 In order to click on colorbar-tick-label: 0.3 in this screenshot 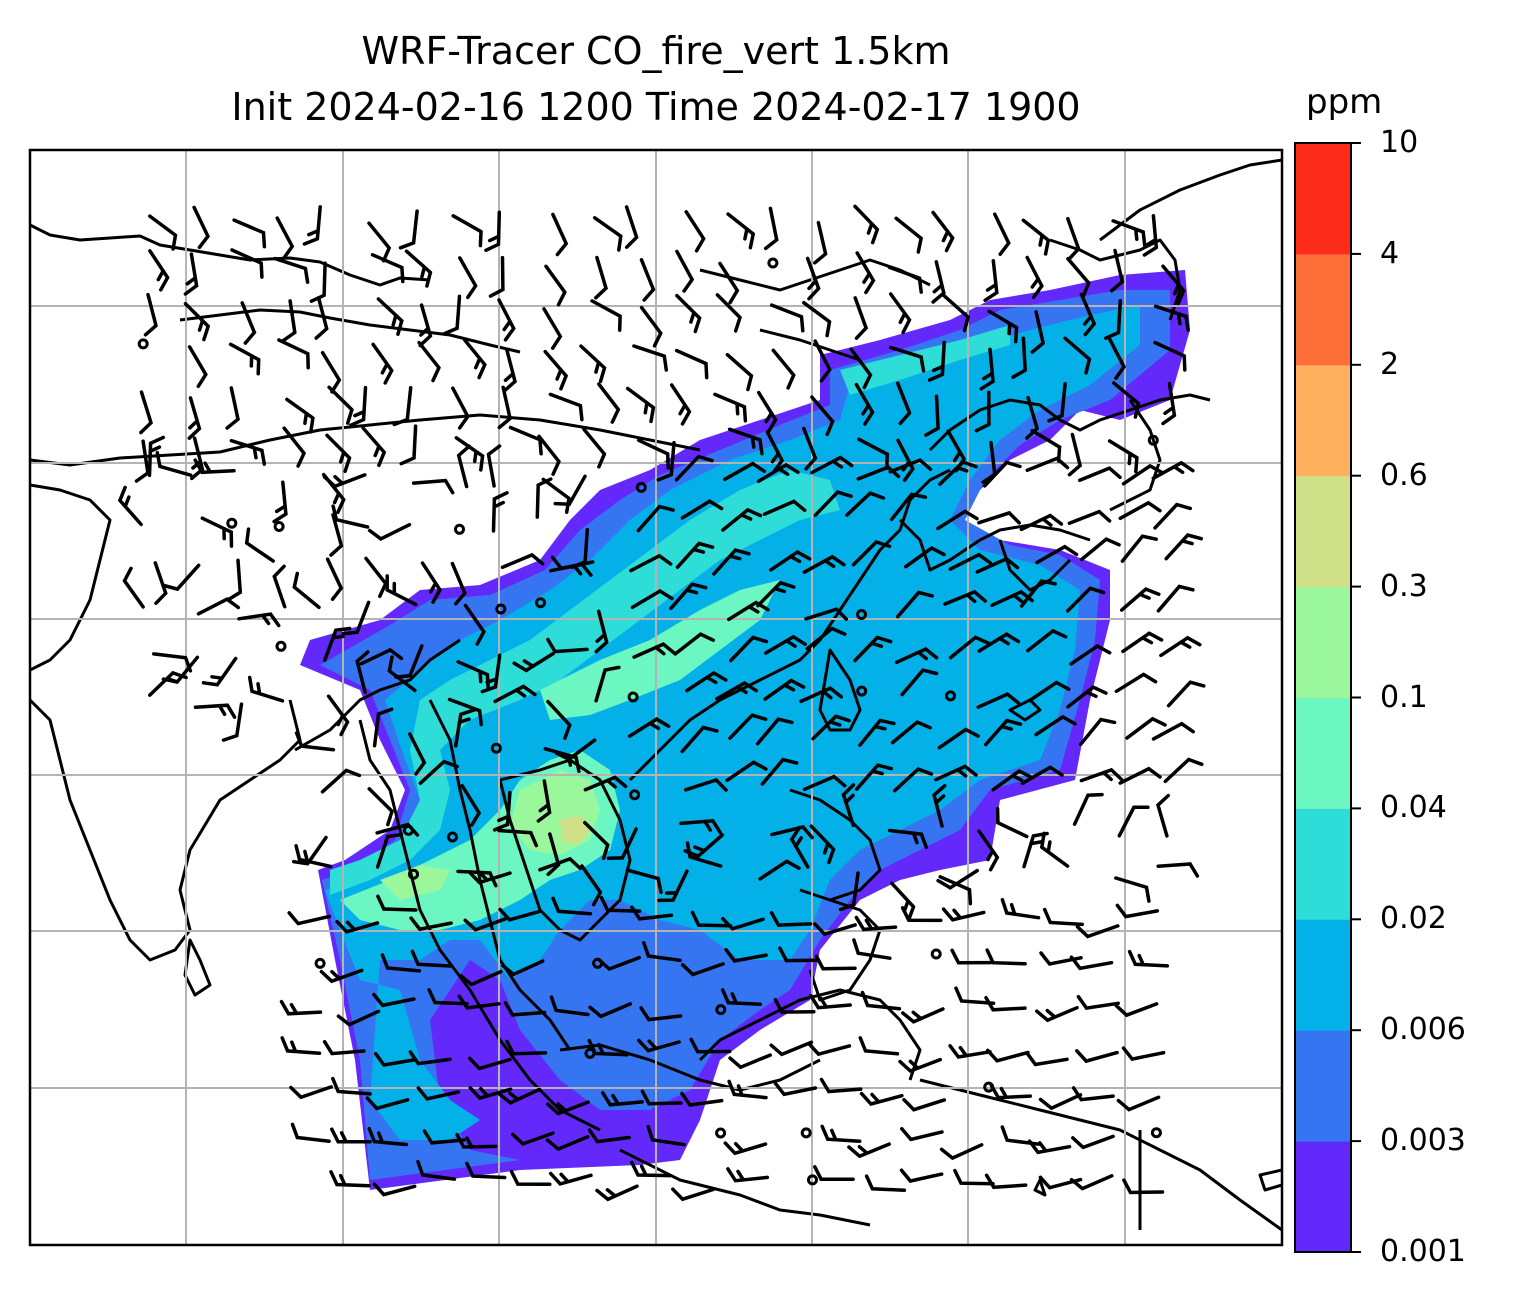, I will do `click(1404, 586)`.